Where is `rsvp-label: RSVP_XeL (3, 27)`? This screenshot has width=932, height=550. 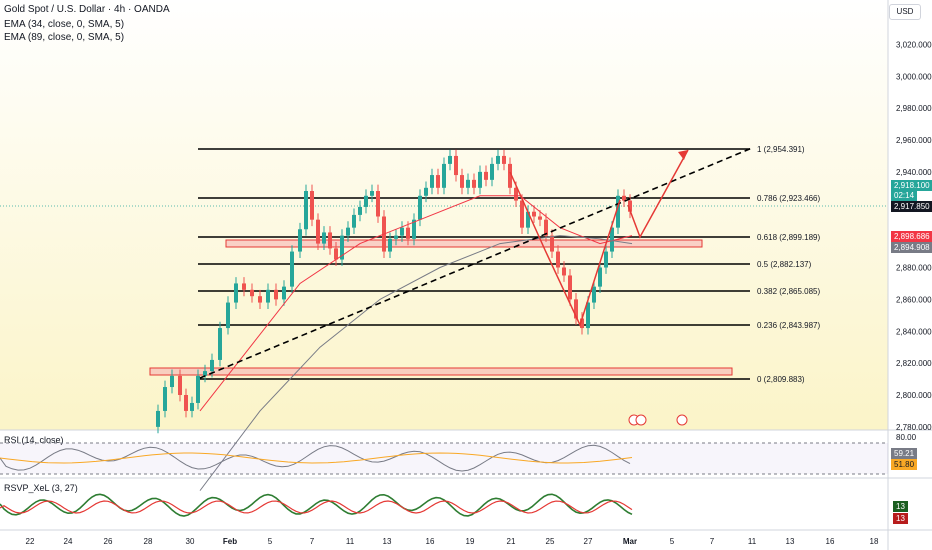
rsvp-label: RSVP_XeL (3, 27) is located at coordinates (41, 488).